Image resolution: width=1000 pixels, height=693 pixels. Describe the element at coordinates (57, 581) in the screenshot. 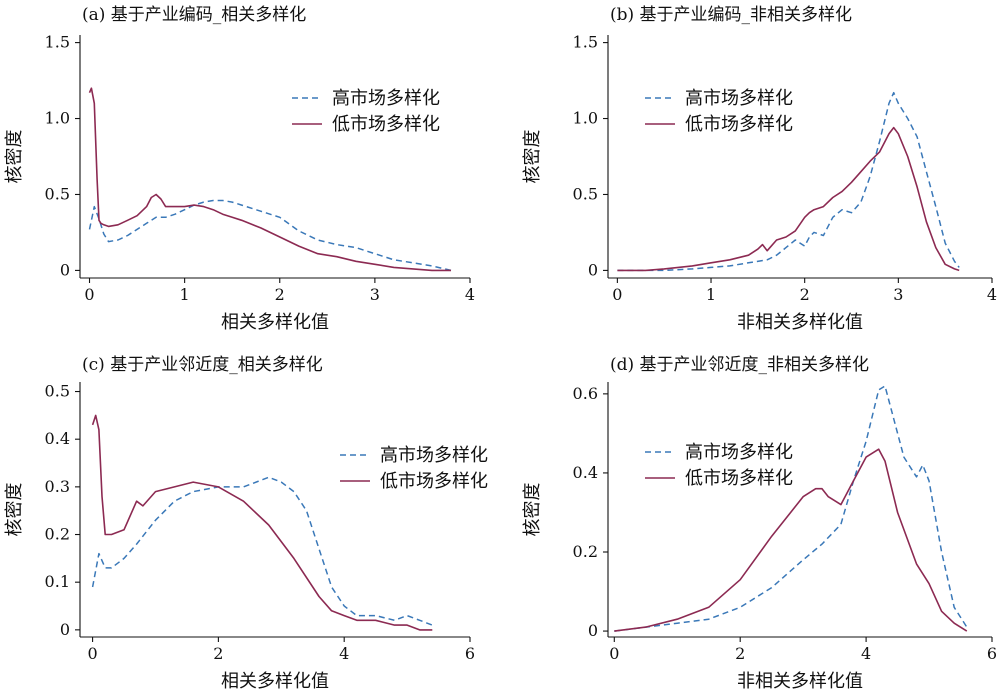

I see `y-tick-label: 0.1` at that location.